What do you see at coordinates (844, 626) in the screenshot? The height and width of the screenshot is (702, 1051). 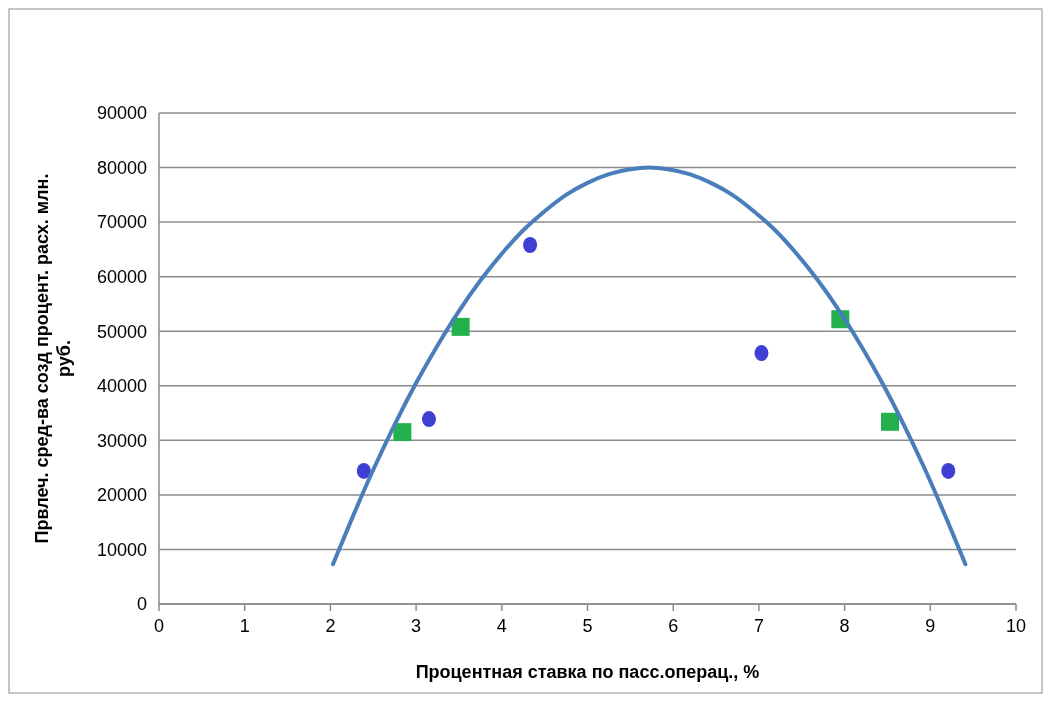 I see `x-tick-label: 8` at bounding box center [844, 626].